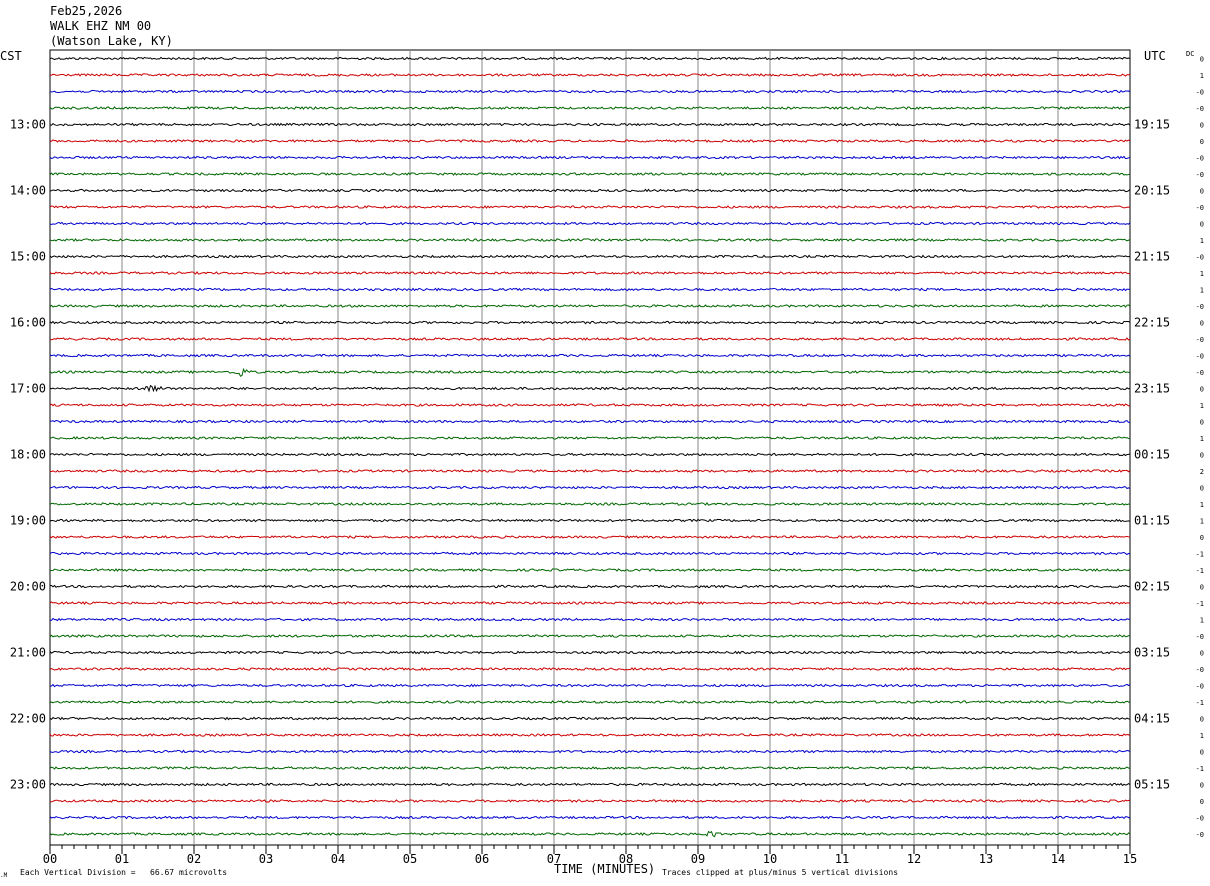 The image size is (1210, 886). Describe the element at coordinates (338, 859) in the screenshot. I see `x-tick-label: 04` at that location.